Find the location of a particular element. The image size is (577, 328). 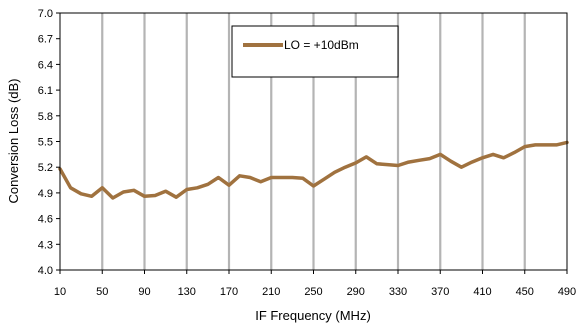

legend-label: LO = +10dBm is located at coordinates (321, 45).